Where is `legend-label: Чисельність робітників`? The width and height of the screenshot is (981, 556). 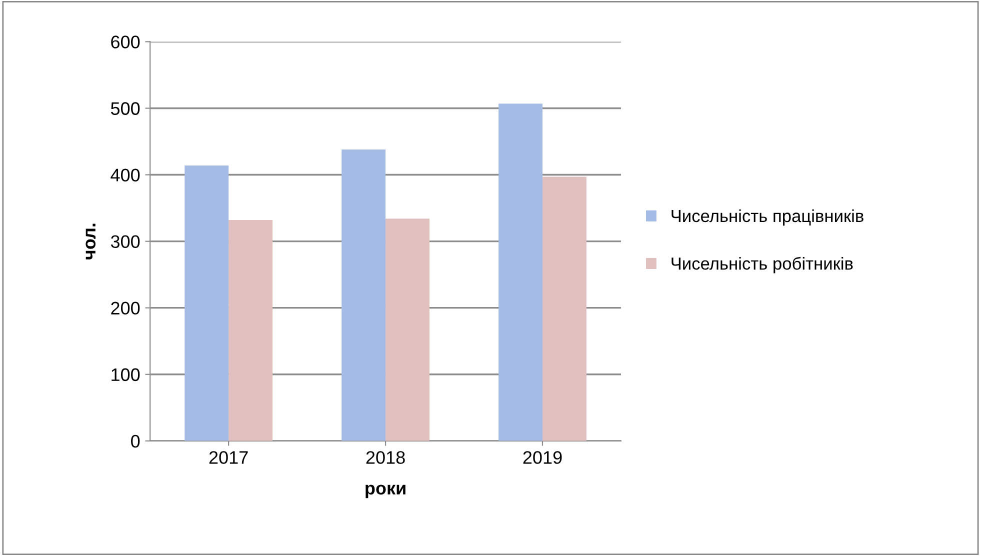 legend-label: Чисельність робітників is located at coordinates (762, 265).